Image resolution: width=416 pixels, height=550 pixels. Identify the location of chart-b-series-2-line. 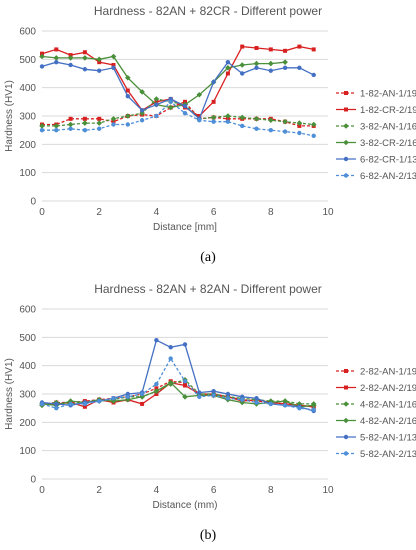
(178, 395).